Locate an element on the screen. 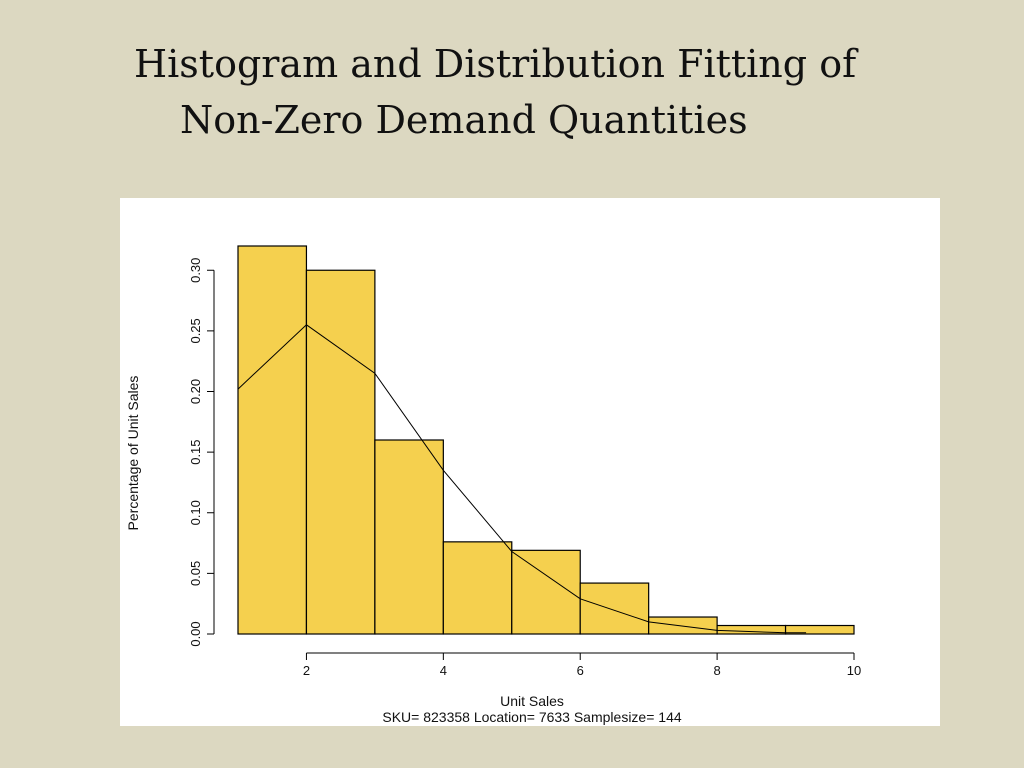 The height and width of the screenshot is (768, 1024). y-tick-label: 0.15 is located at coordinates (195, 451).